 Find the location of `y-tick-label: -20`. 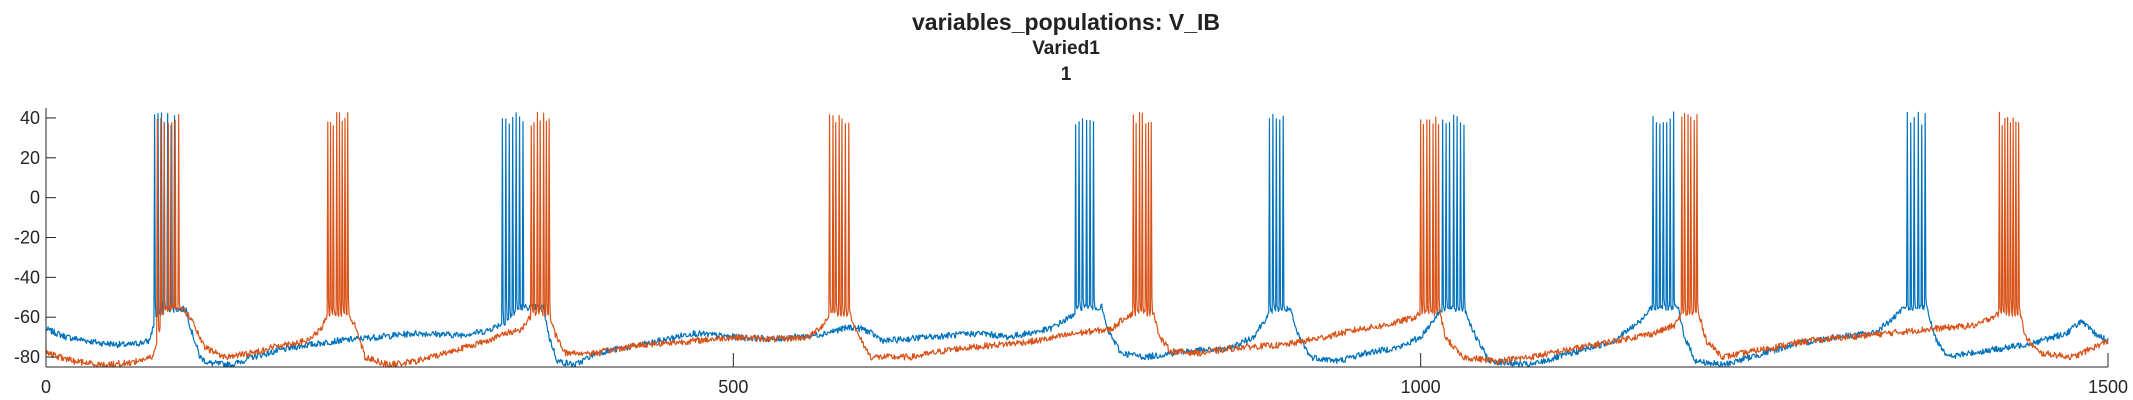

y-tick-label: -20 is located at coordinates (27, 238).